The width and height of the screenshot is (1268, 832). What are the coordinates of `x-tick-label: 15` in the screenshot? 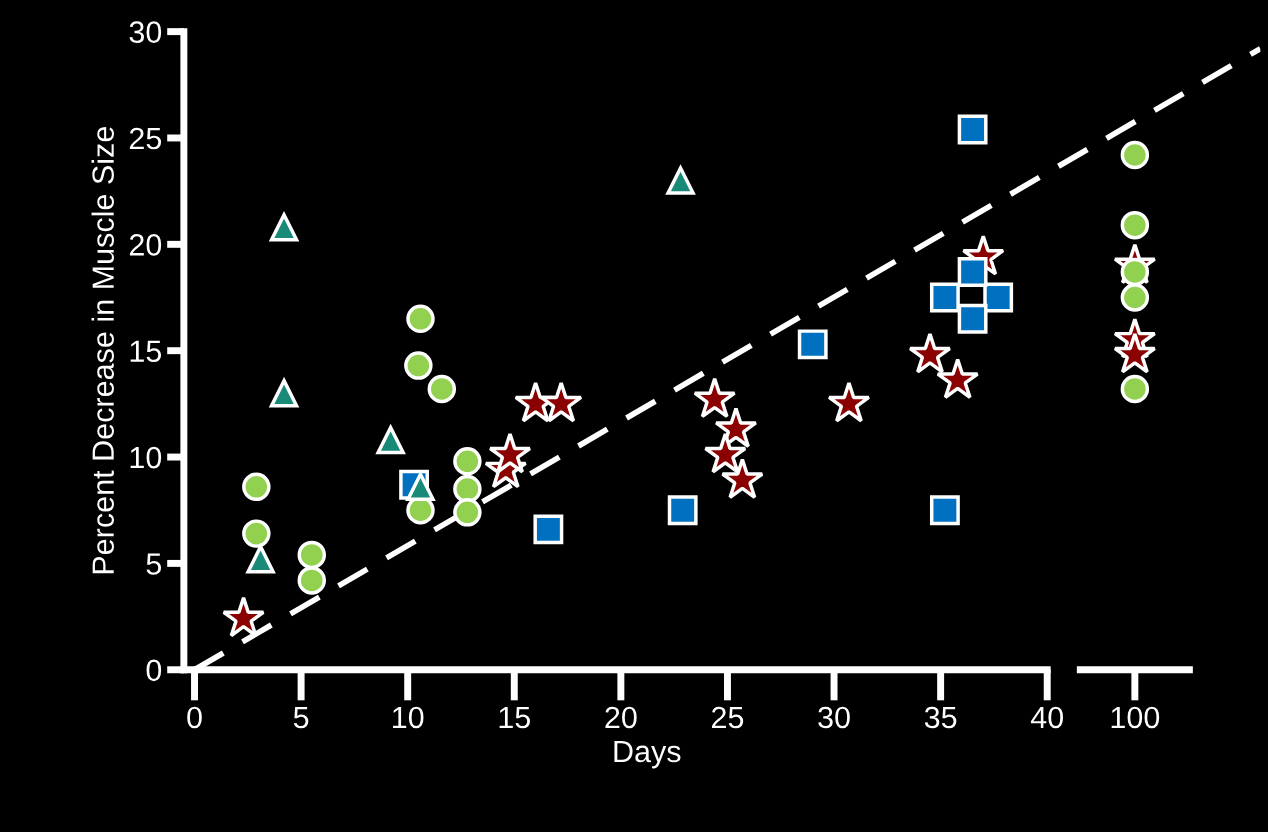 It's located at (514, 717).